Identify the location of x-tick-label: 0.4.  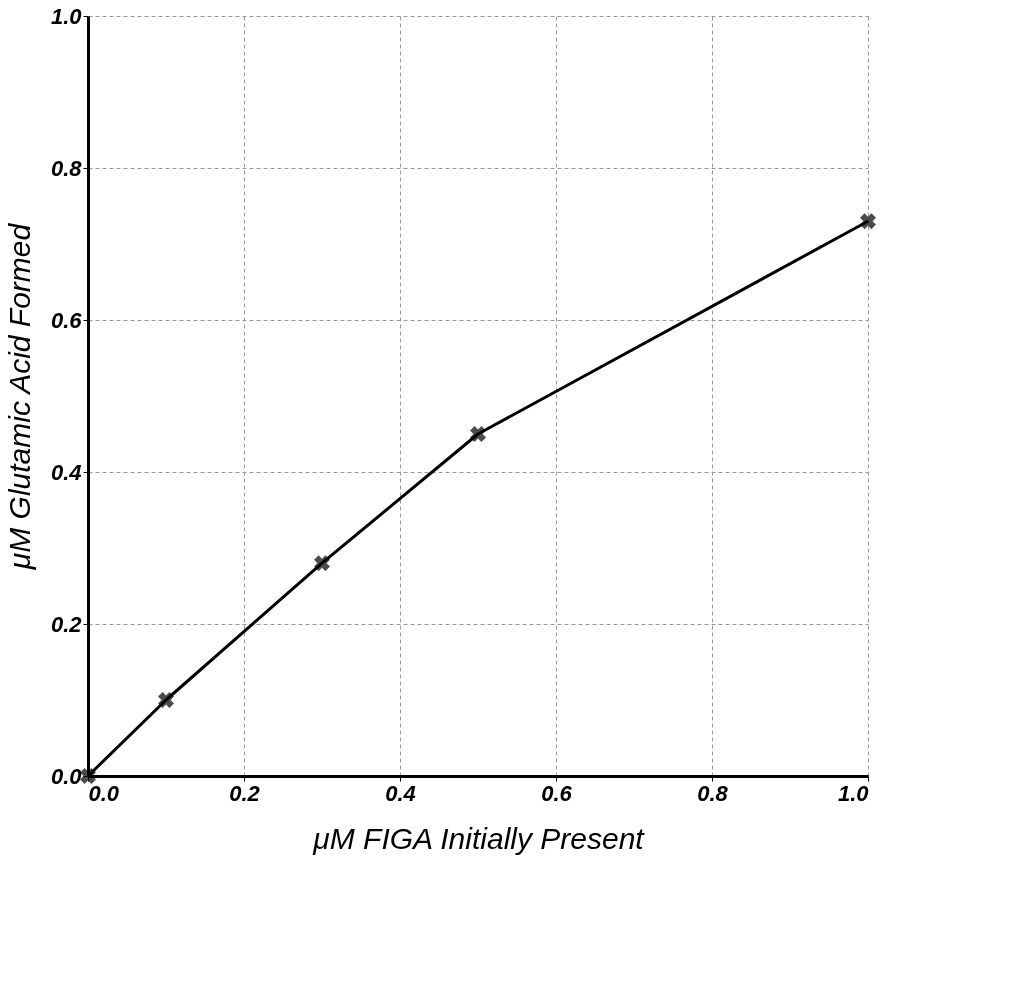
(400, 793).